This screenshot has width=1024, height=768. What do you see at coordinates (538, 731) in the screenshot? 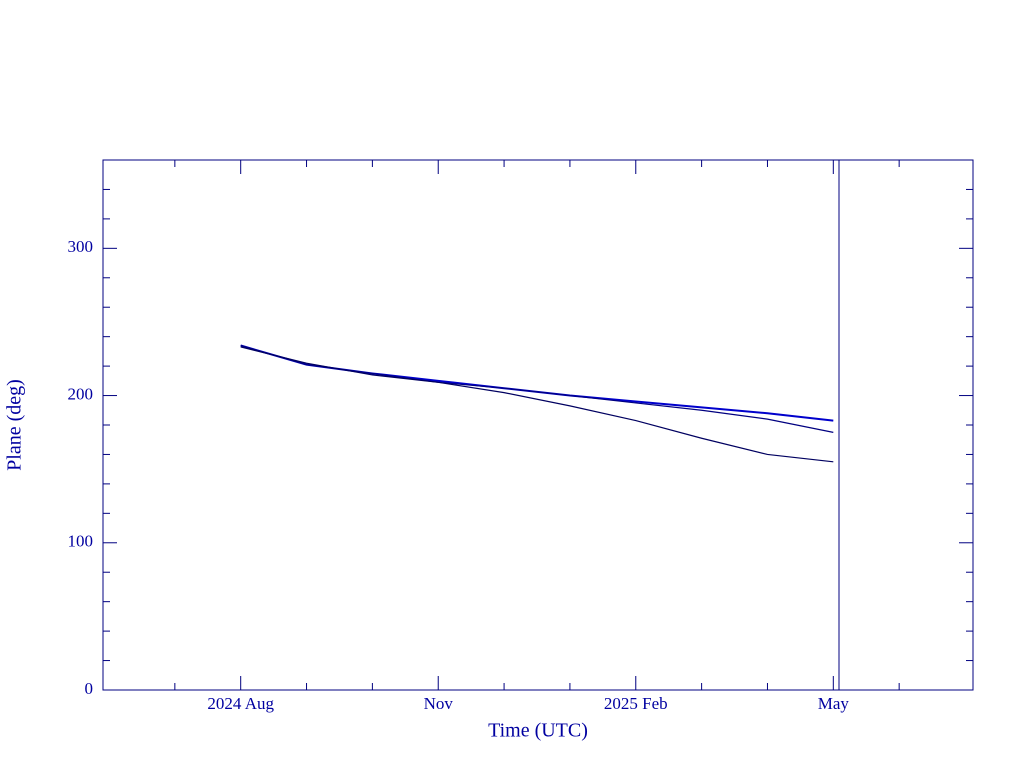
I see `x-axis-label: Time (UTC)` at bounding box center [538, 731].